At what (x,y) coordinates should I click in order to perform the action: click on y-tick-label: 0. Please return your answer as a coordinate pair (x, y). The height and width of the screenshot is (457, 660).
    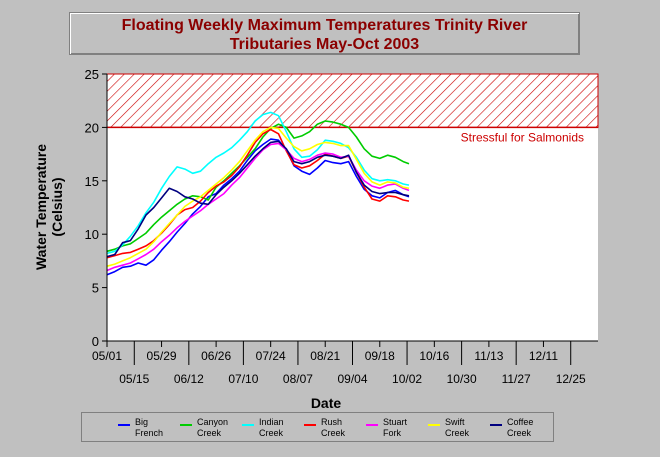
    Looking at the image, I should click on (95, 341).